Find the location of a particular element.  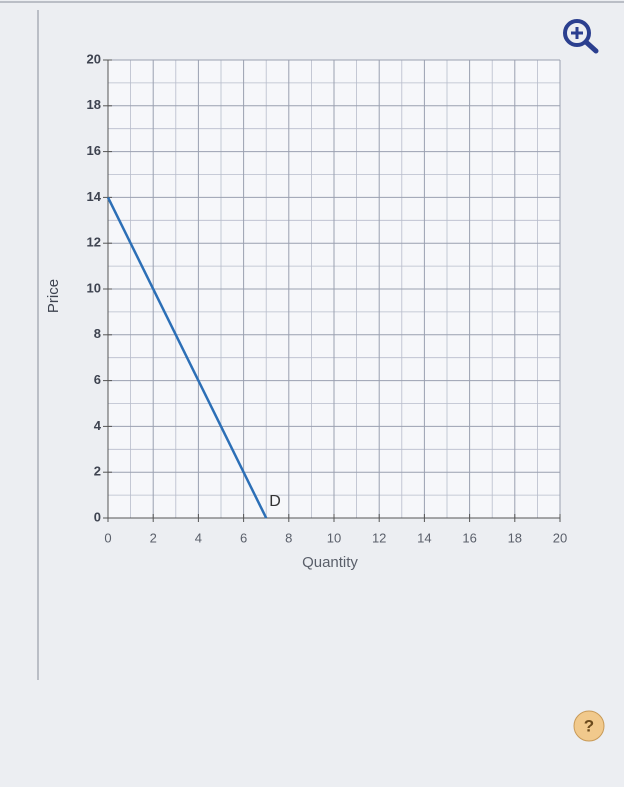

zoom-lens is located at coordinates (577, 33).